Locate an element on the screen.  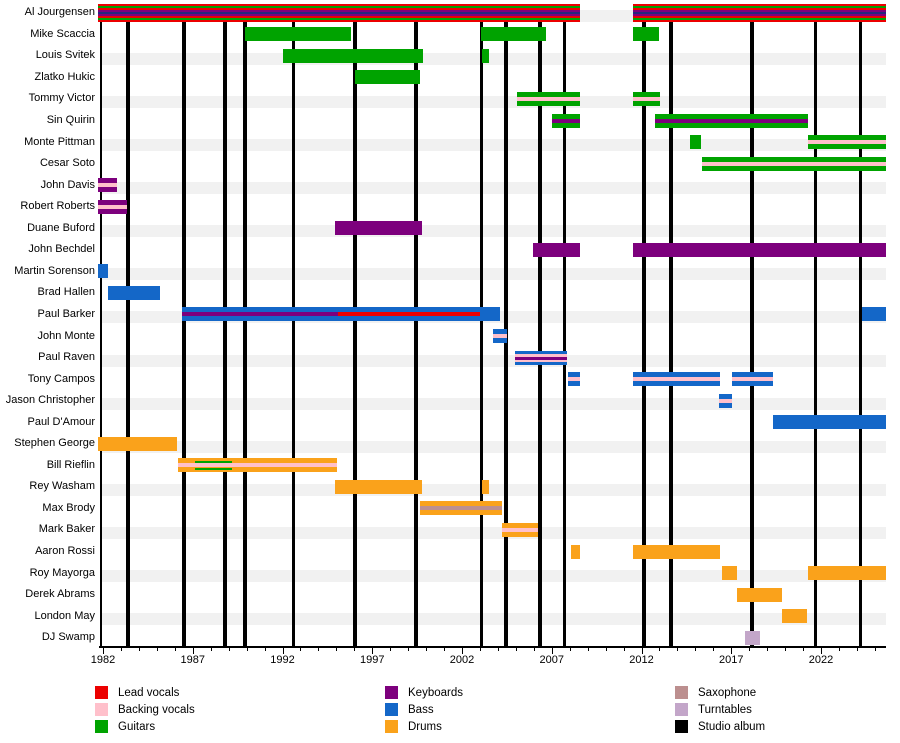
member-label: Aaron Rossi is located at coordinates (65, 551).